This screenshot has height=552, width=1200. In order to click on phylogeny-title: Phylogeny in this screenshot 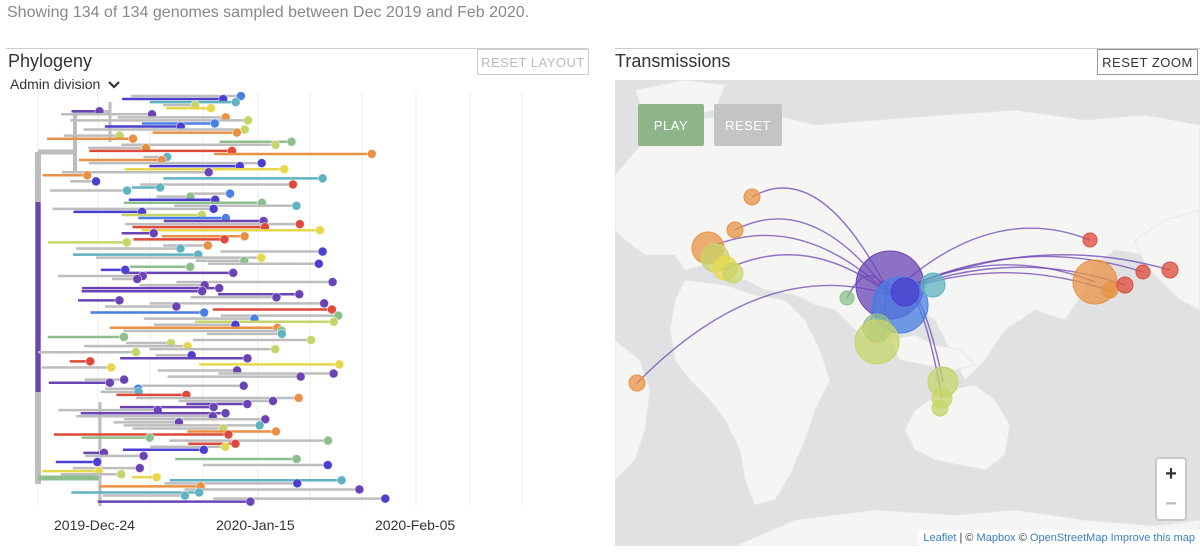, I will do `click(50, 61)`.